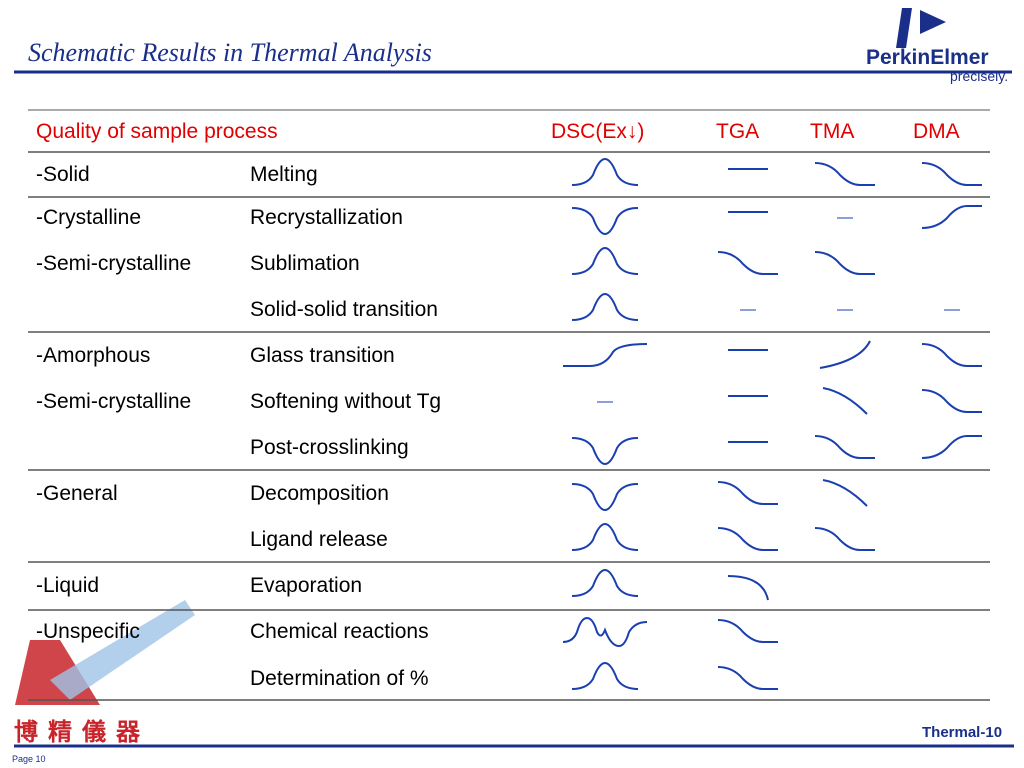 The height and width of the screenshot is (768, 1024). Describe the element at coordinates (936, 131) in the screenshot. I see `column-header: DMA` at that location.